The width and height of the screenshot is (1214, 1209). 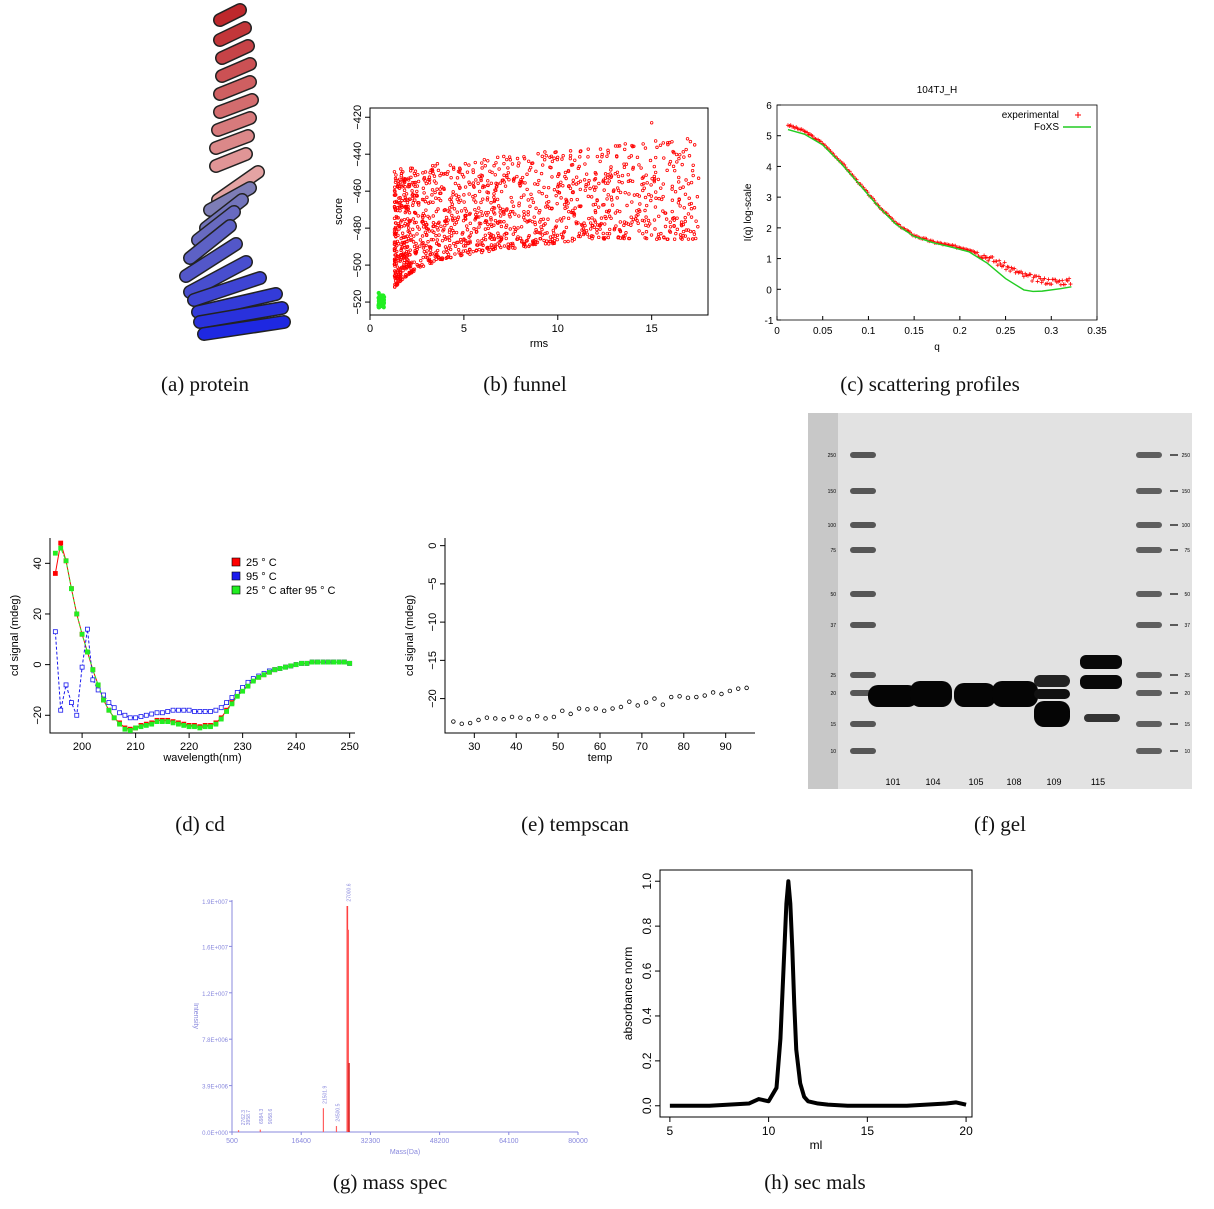 I want to click on ladder-label-right: 37, so click(x=1187, y=626).